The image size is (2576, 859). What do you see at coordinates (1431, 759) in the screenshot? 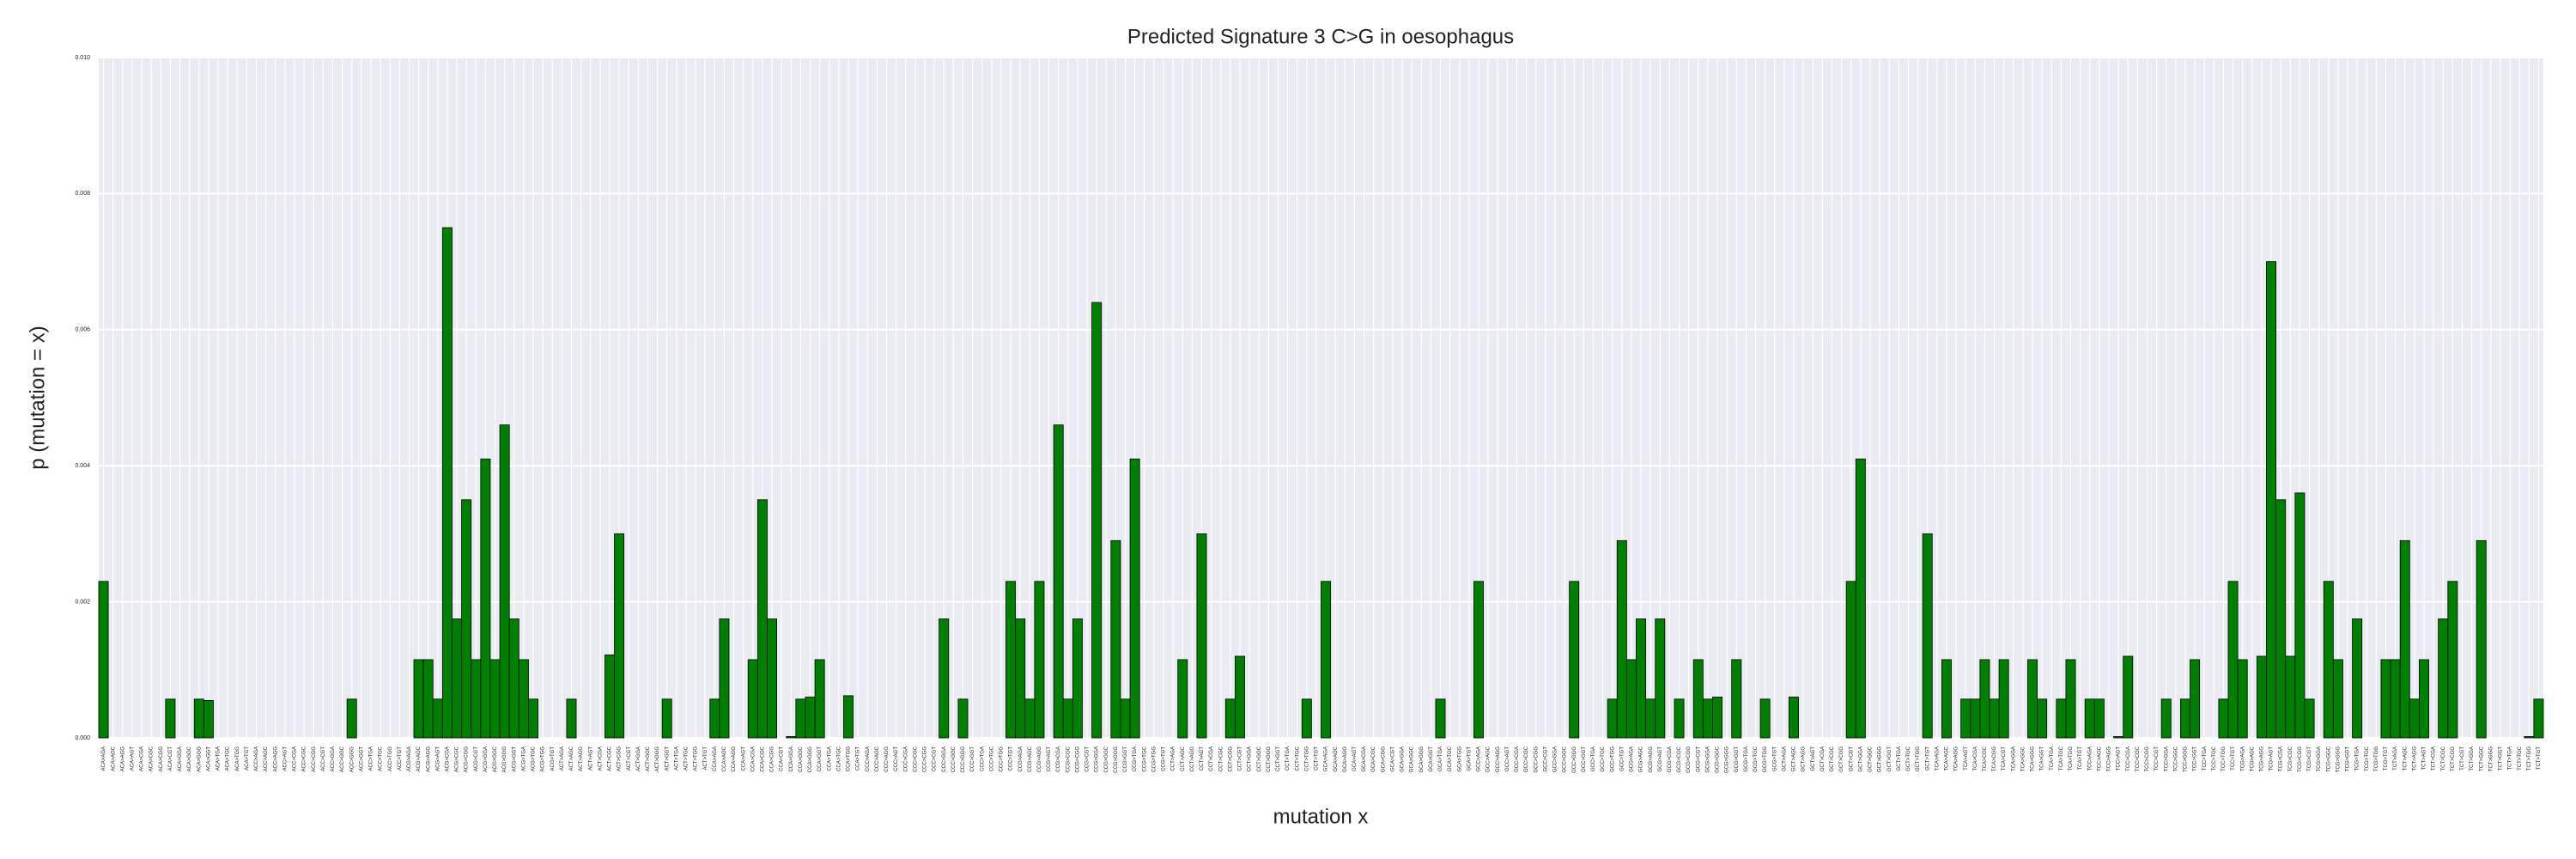
I see `x-tick-label: GCA>GGT` at bounding box center [1431, 759].